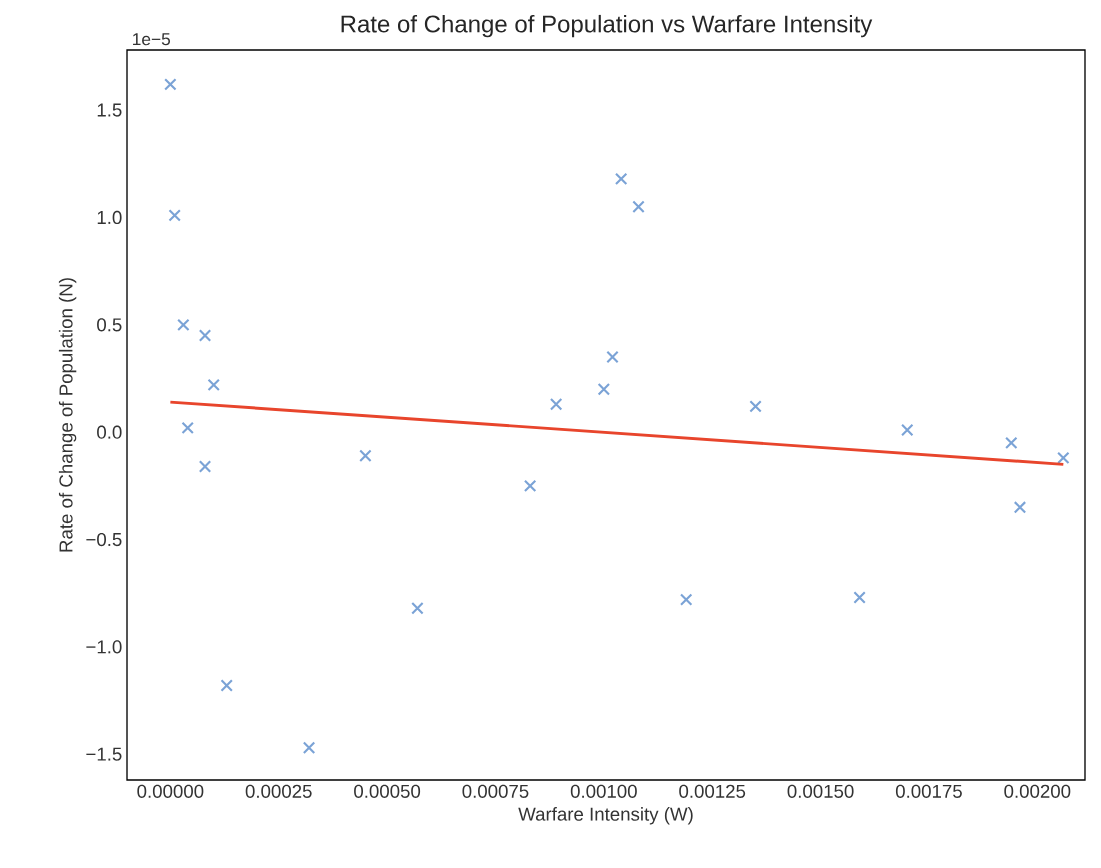 This screenshot has width=1101, height=868. Describe the element at coordinates (104, 754) in the screenshot. I see `y-tick-label: −1.5` at that location.